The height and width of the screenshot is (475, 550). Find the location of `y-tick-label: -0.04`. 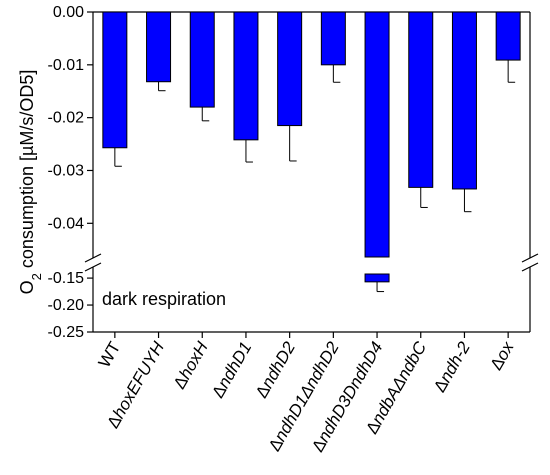

y-tick-label: -0.04 is located at coordinates (66, 223).